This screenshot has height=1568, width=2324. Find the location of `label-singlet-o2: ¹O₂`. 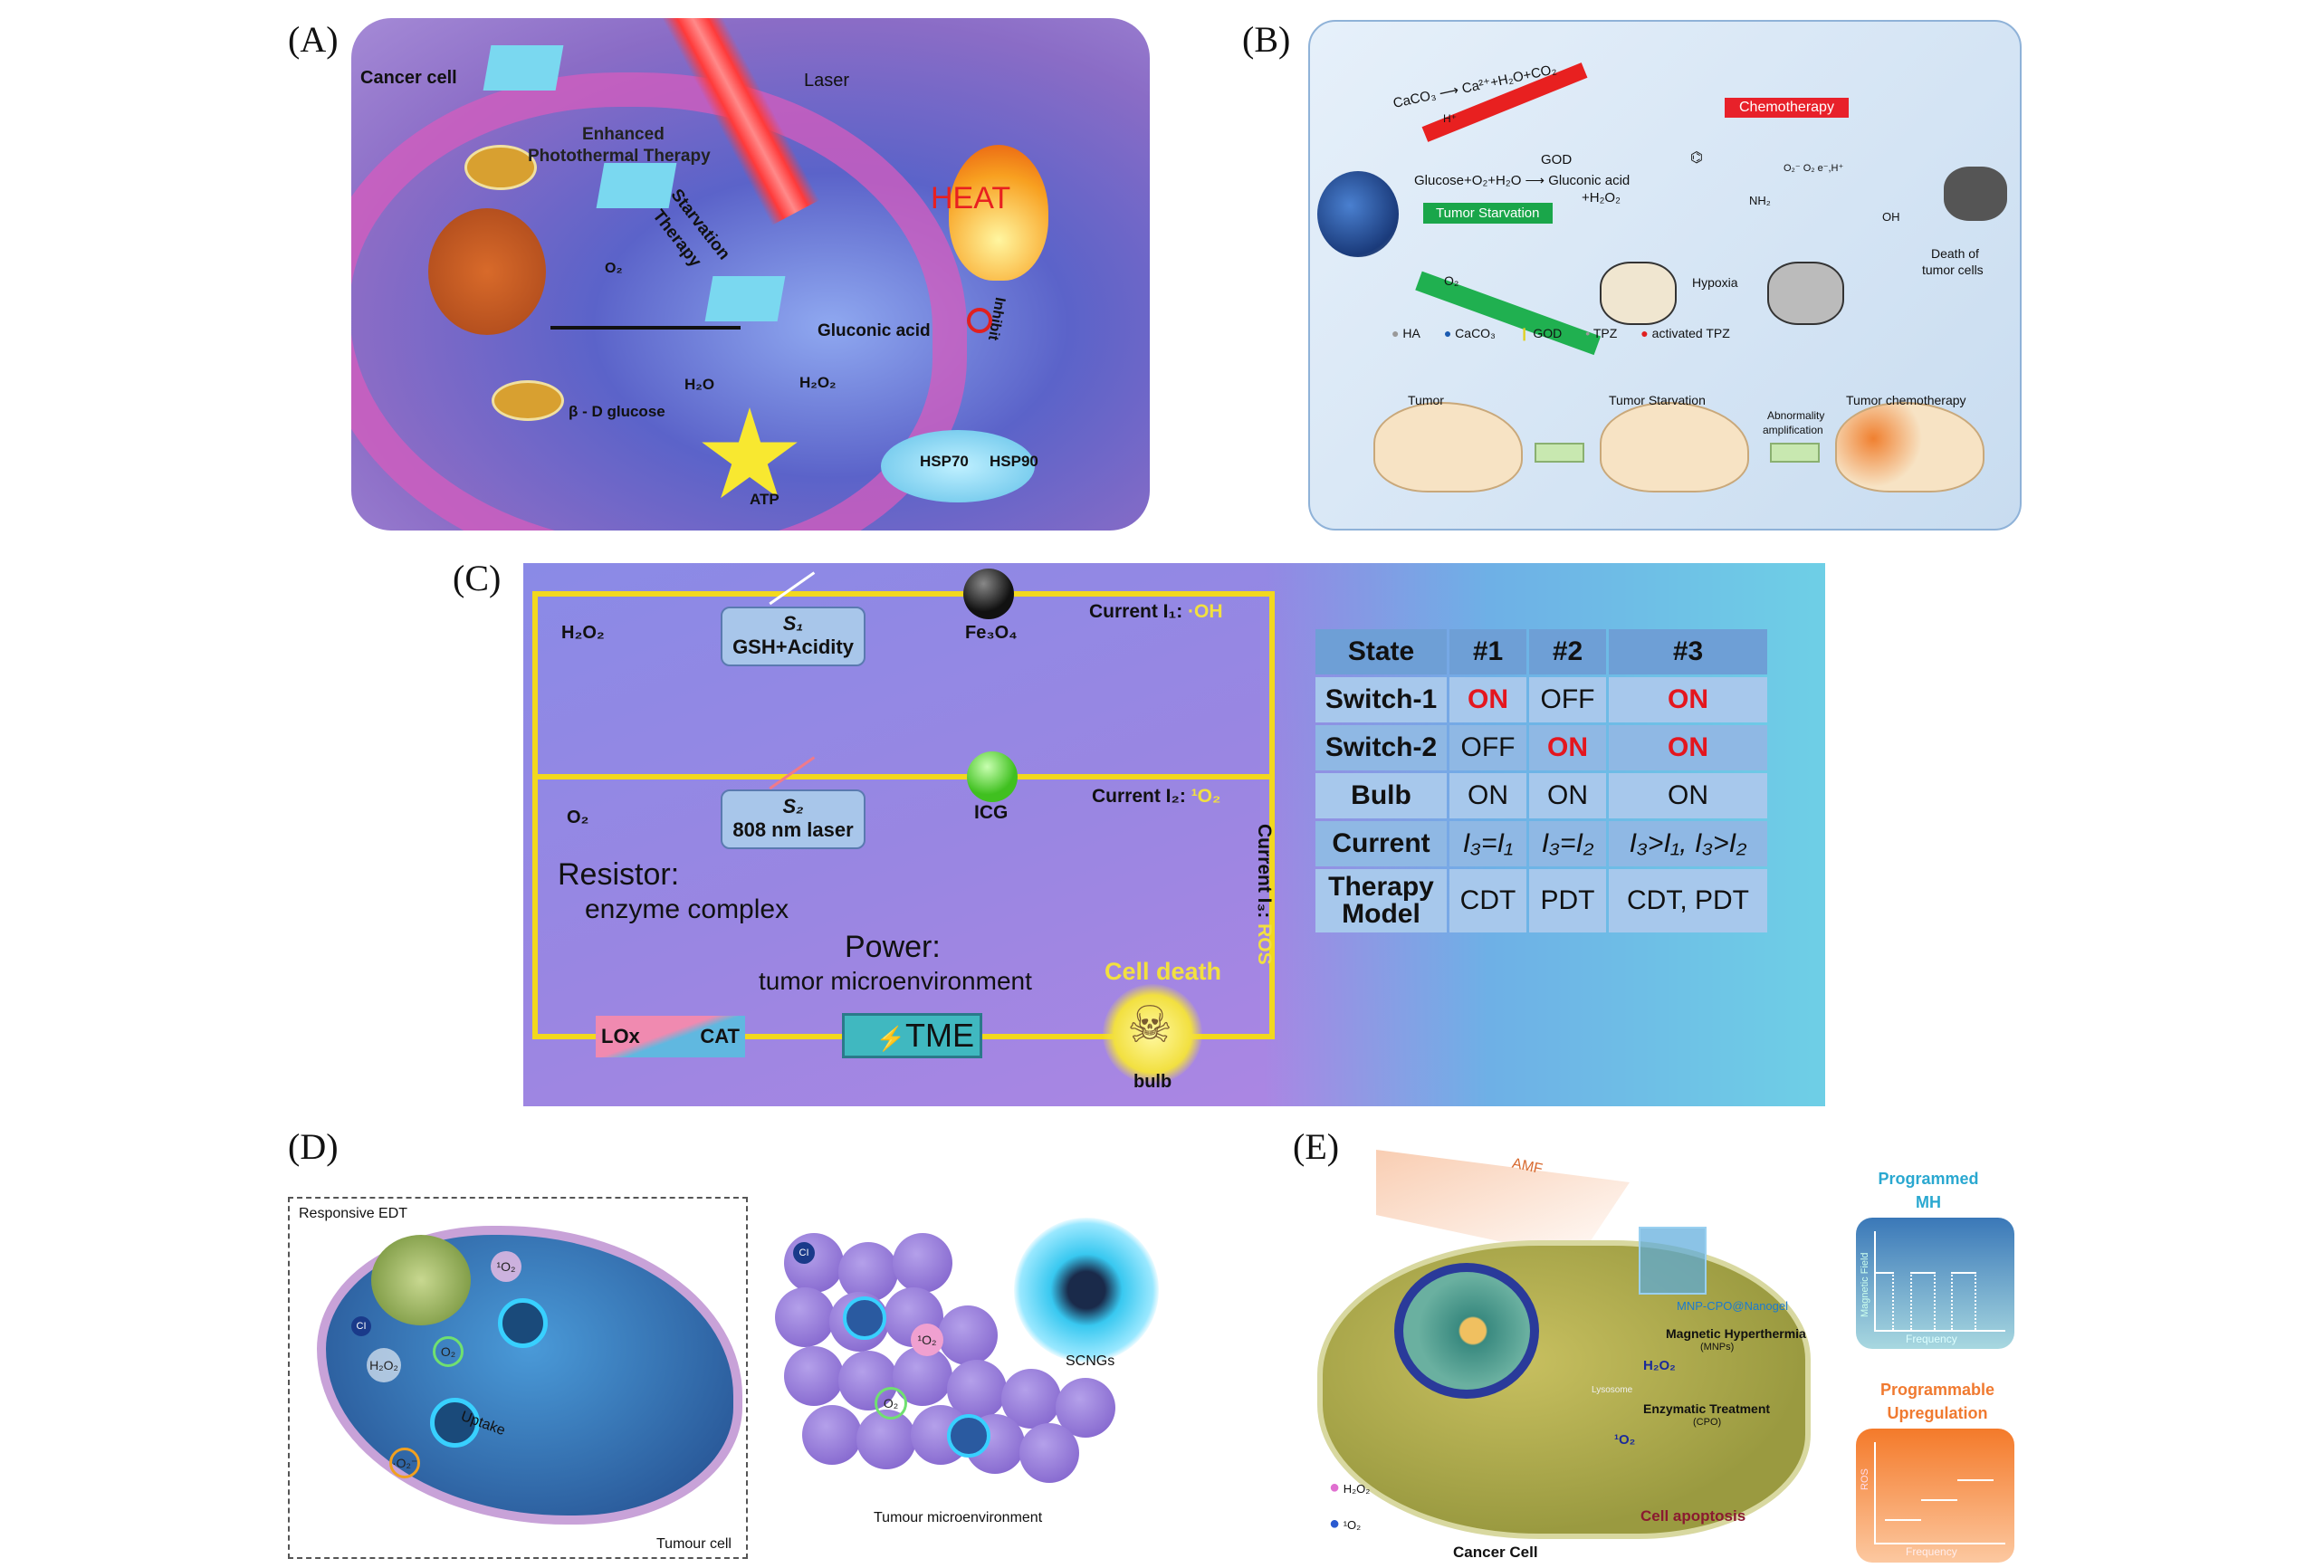

label-singlet-o2: ¹O₂ is located at coordinates (1625, 1440).